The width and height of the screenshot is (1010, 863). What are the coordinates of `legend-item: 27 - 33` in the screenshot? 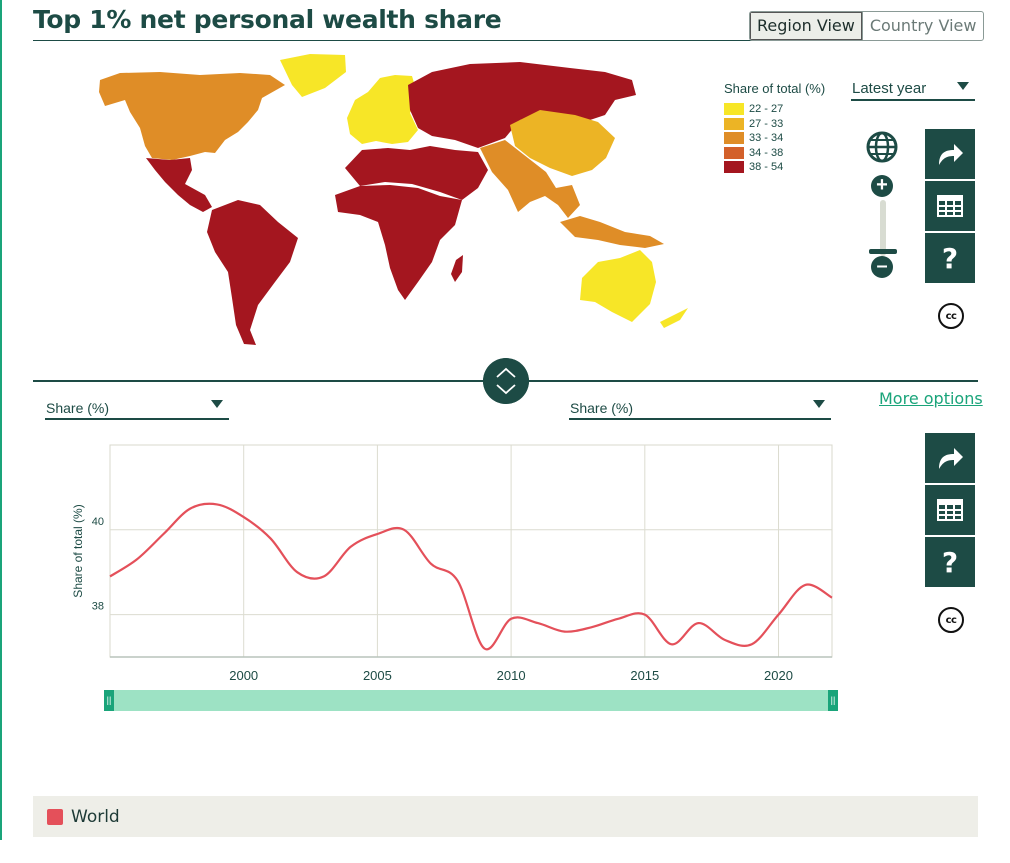 It's located at (774, 124).